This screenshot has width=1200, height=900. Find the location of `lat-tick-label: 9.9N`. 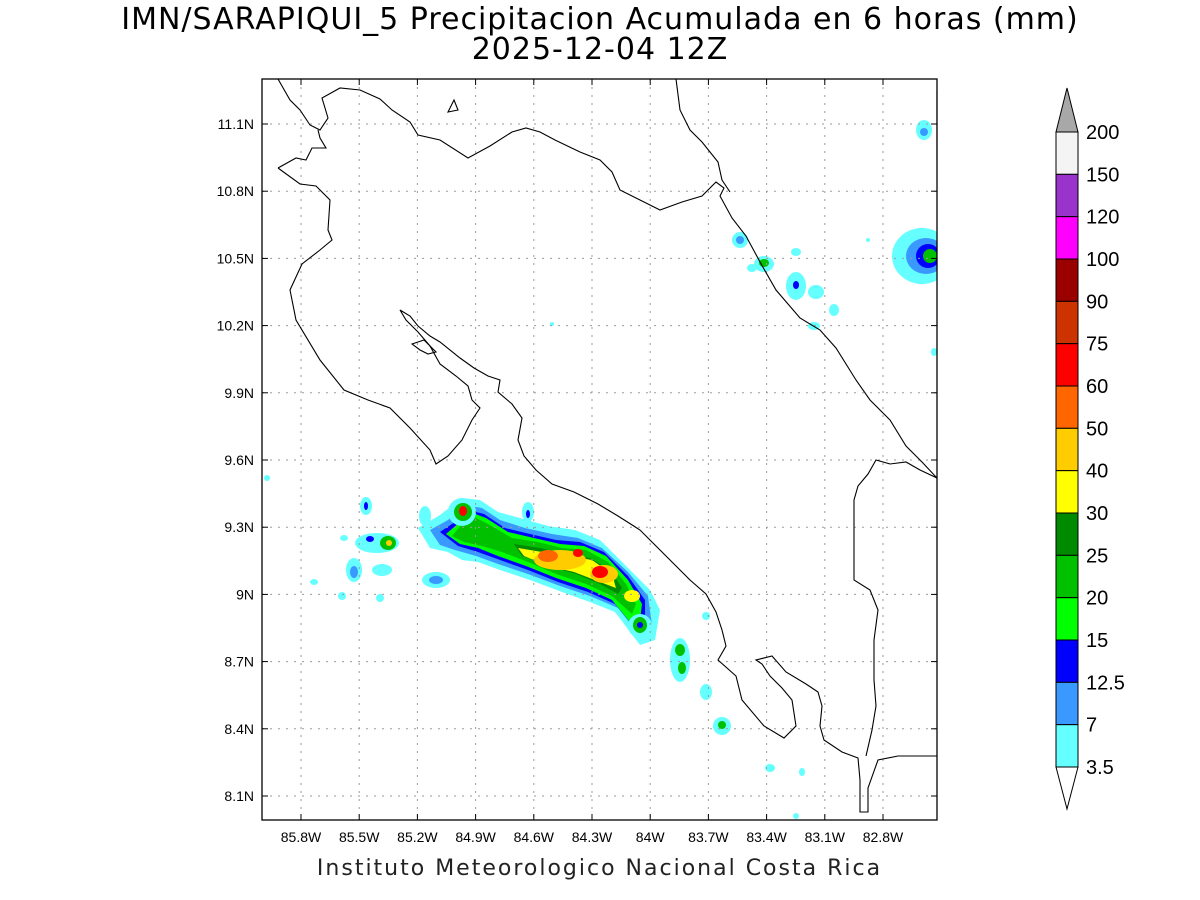

lat-tick-label: 9.9N is located at coordinates (239, 393).